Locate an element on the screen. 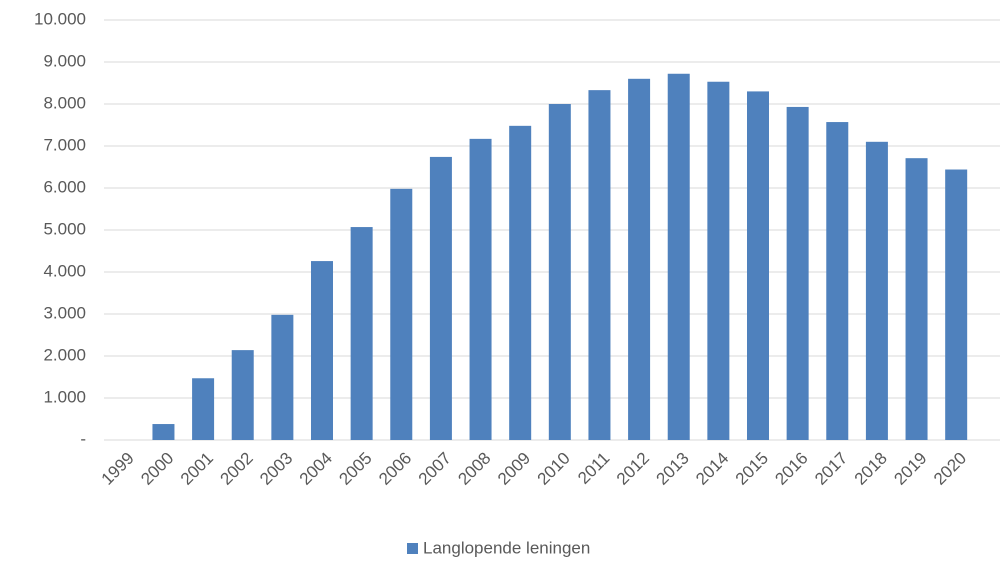  x-tick-label: 1999 is located at coordinates (118, 469).